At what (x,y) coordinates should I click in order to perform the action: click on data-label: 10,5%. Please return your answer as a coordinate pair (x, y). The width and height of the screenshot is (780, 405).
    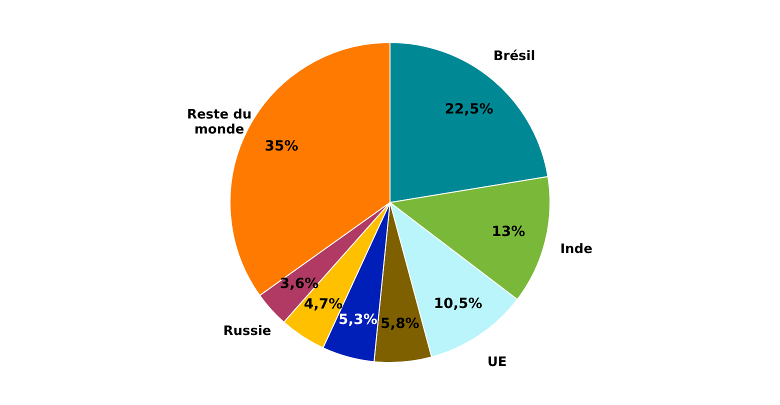
    Looking at the image, I should click on (458, 304).